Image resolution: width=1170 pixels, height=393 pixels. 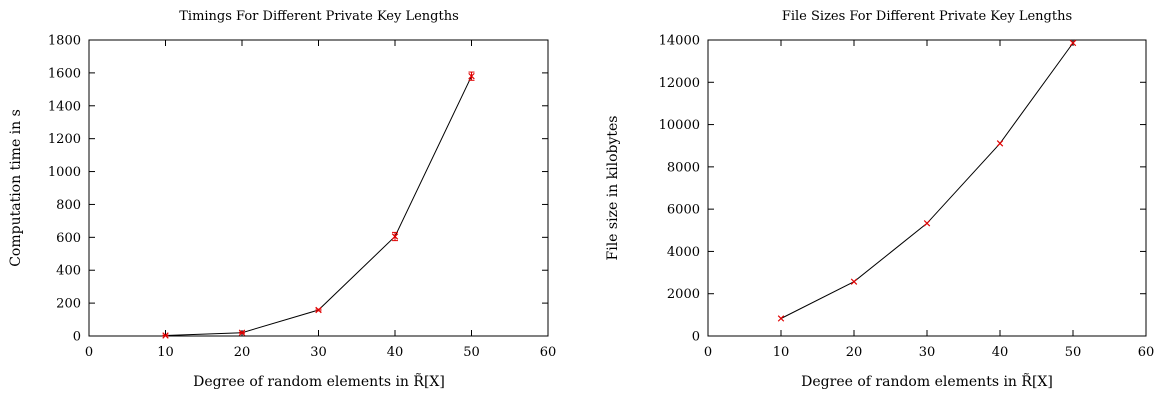 What do you see at coordinates (781, 352) in the screenshot?
I see `filesizes-x-tick-label: 10` at bounding box center [781, 352].